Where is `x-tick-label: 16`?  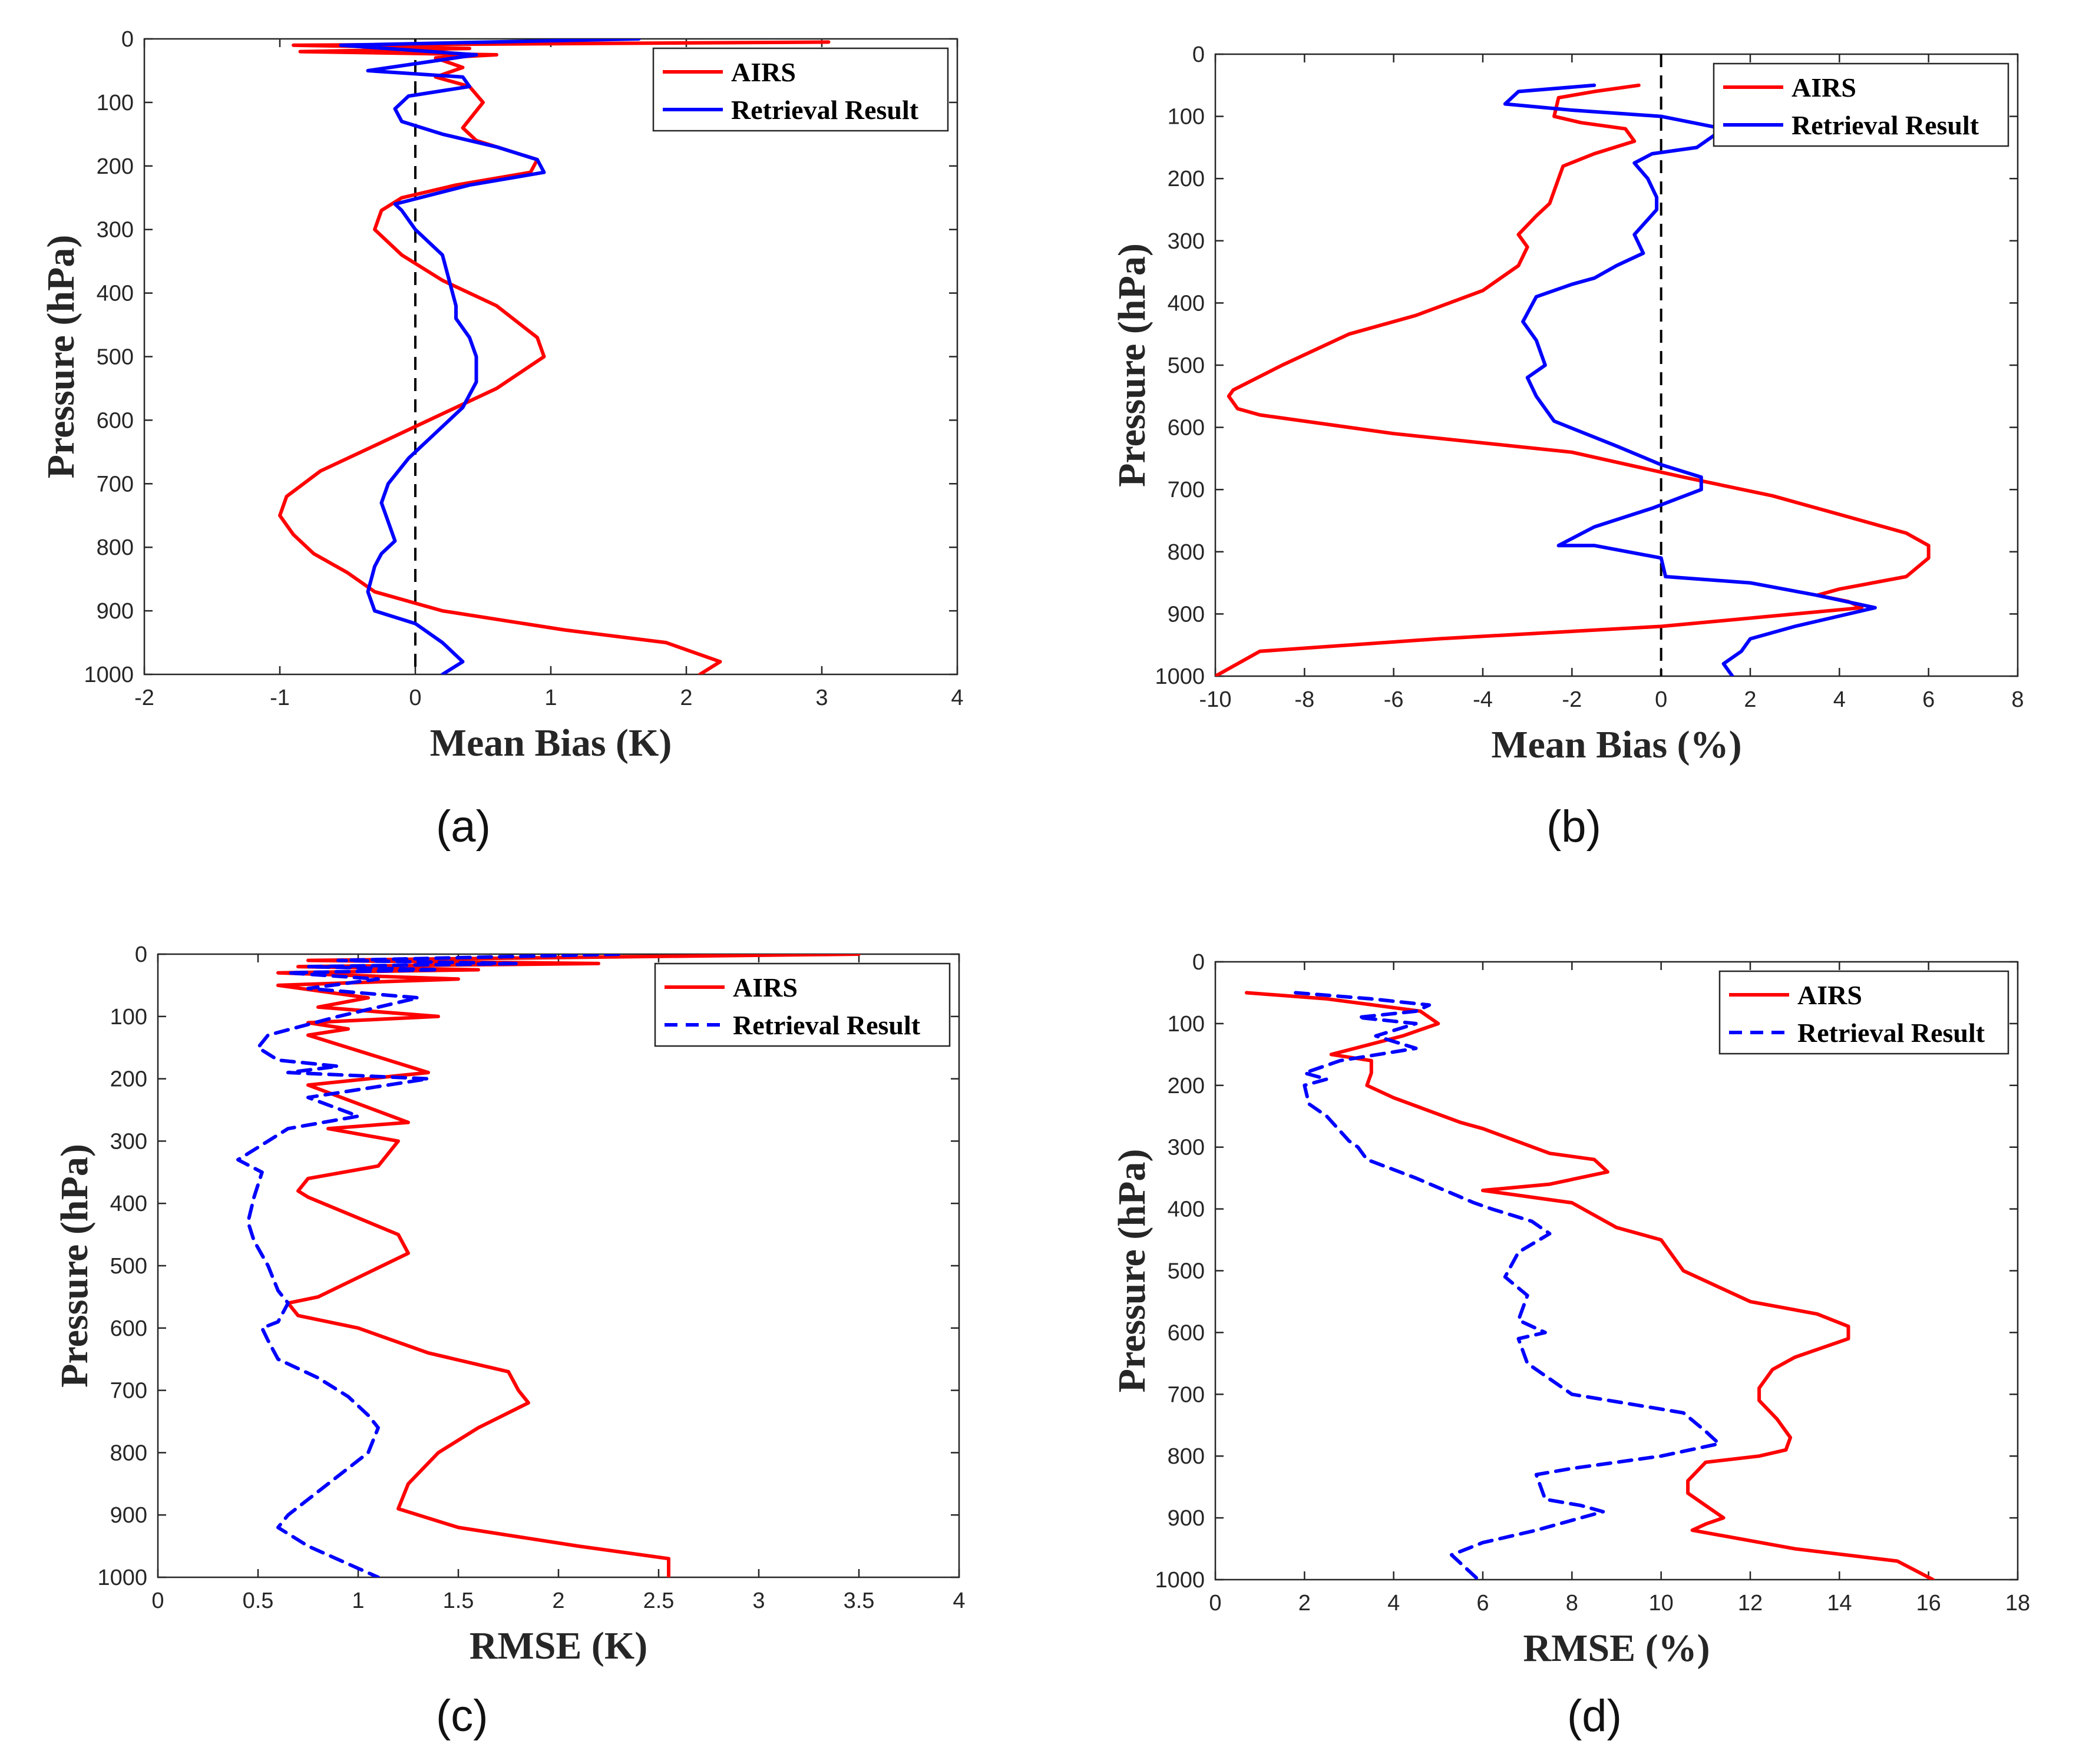 x-tick-label: 16 is located at coordinates (1928, 1603).